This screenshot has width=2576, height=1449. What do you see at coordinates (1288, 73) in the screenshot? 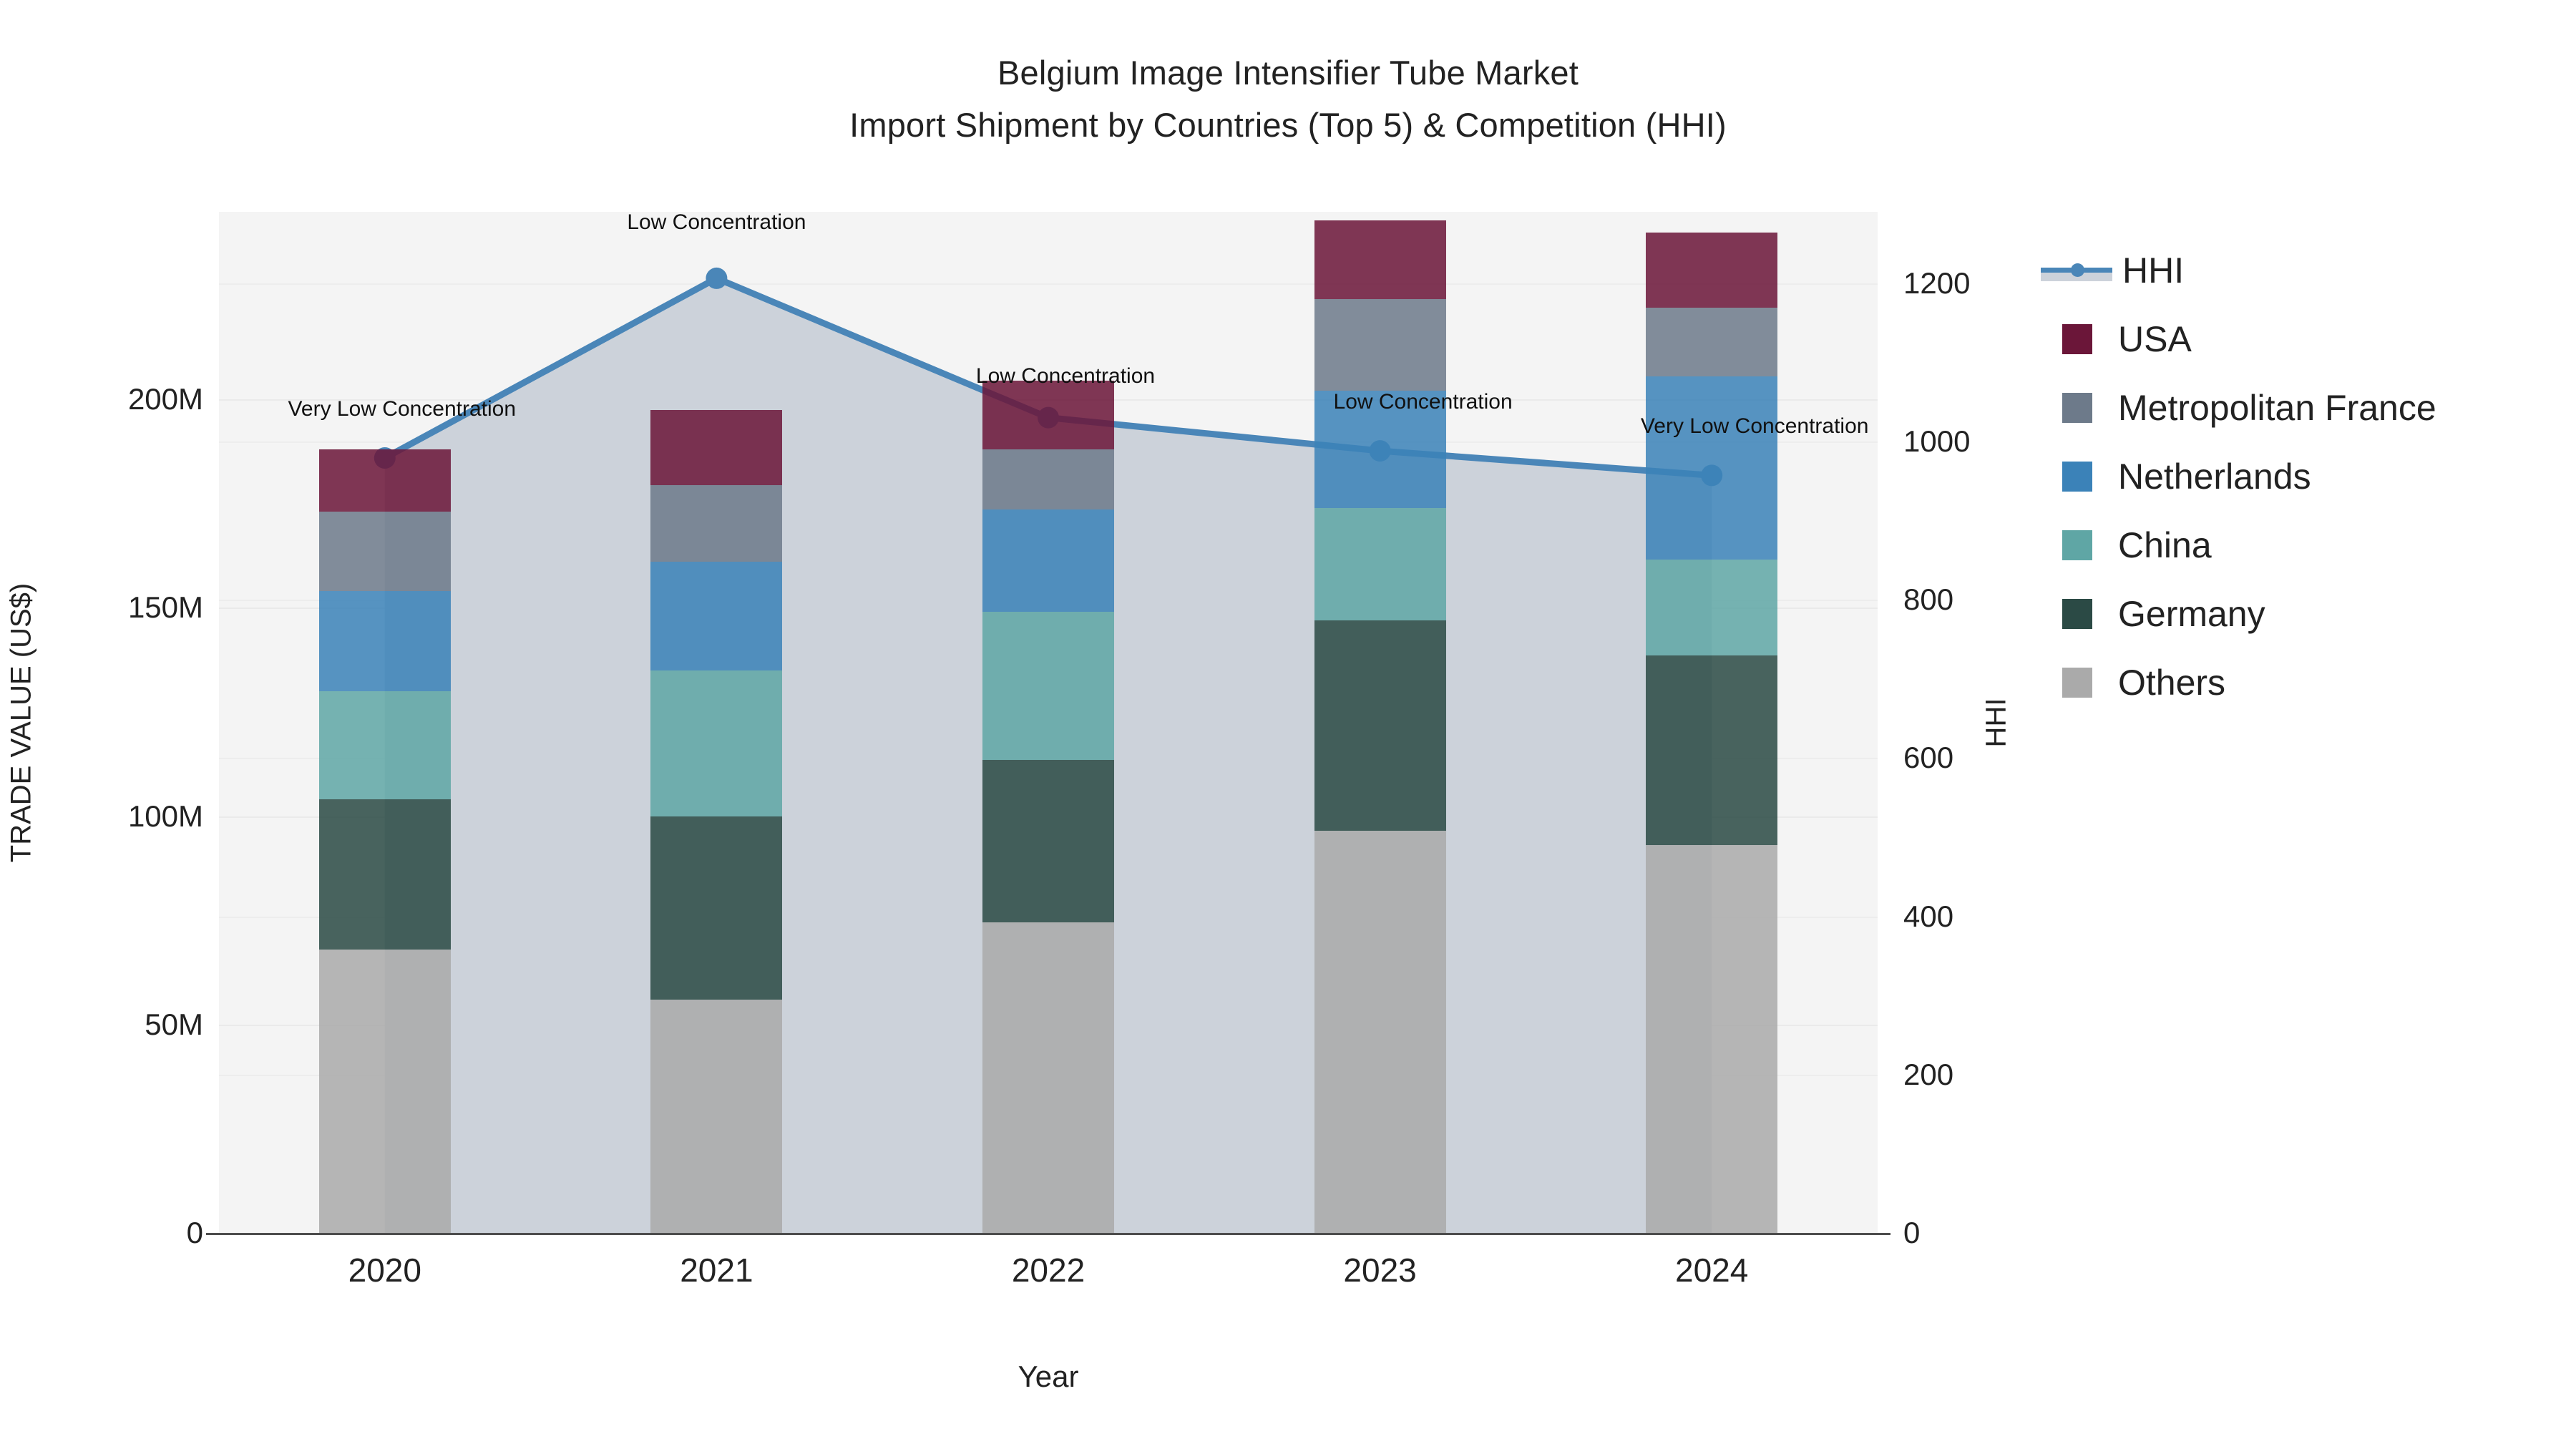
I see `title-line-1: Belgium Image Intensifier Tube Market` at bounding box center [1288, 73].